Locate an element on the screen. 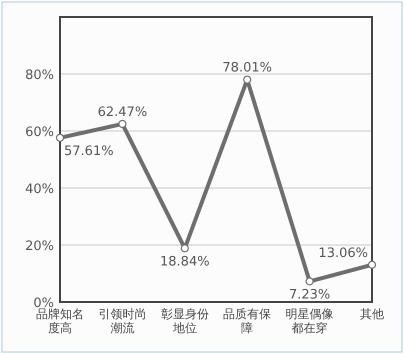 The width and height of the screenshot is (404, 354). x-tick-label: 其他 is located at coordinates (372, 314).